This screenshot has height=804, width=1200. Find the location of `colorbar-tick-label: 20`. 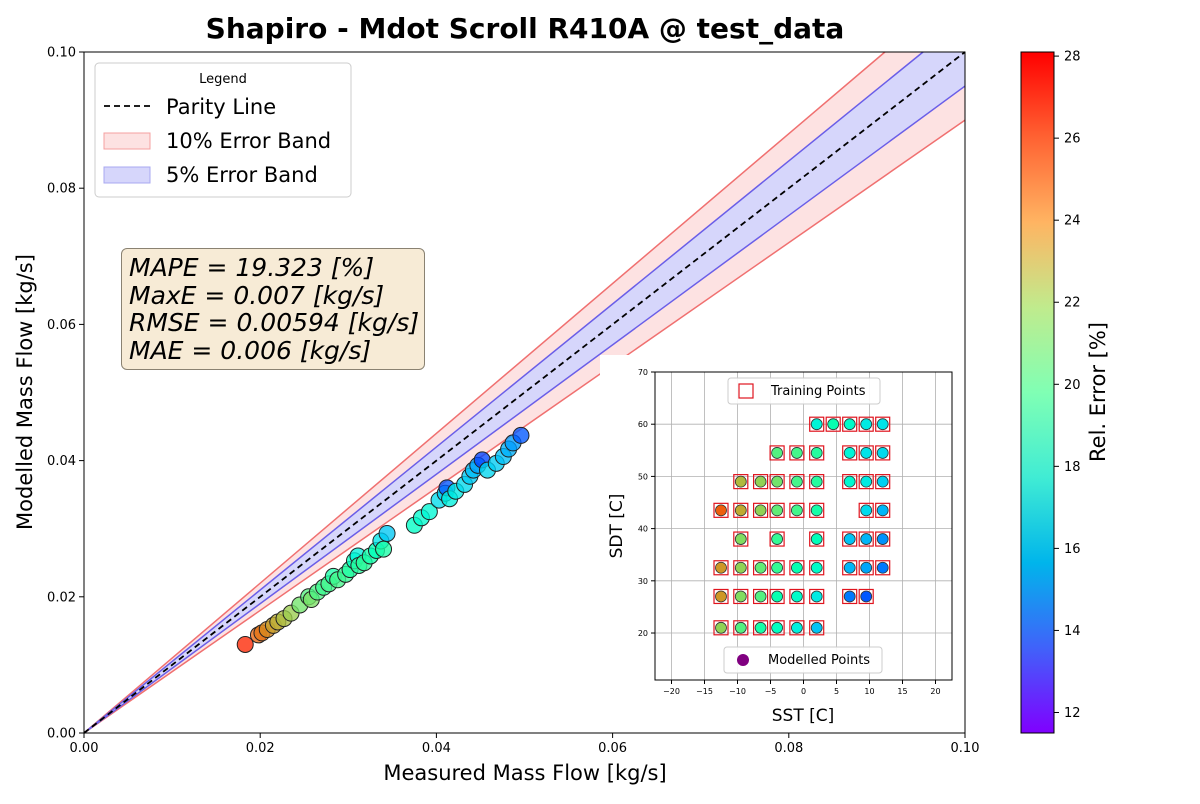

colorbar-tick-label: 20 is located at coordinates (1072, 385).